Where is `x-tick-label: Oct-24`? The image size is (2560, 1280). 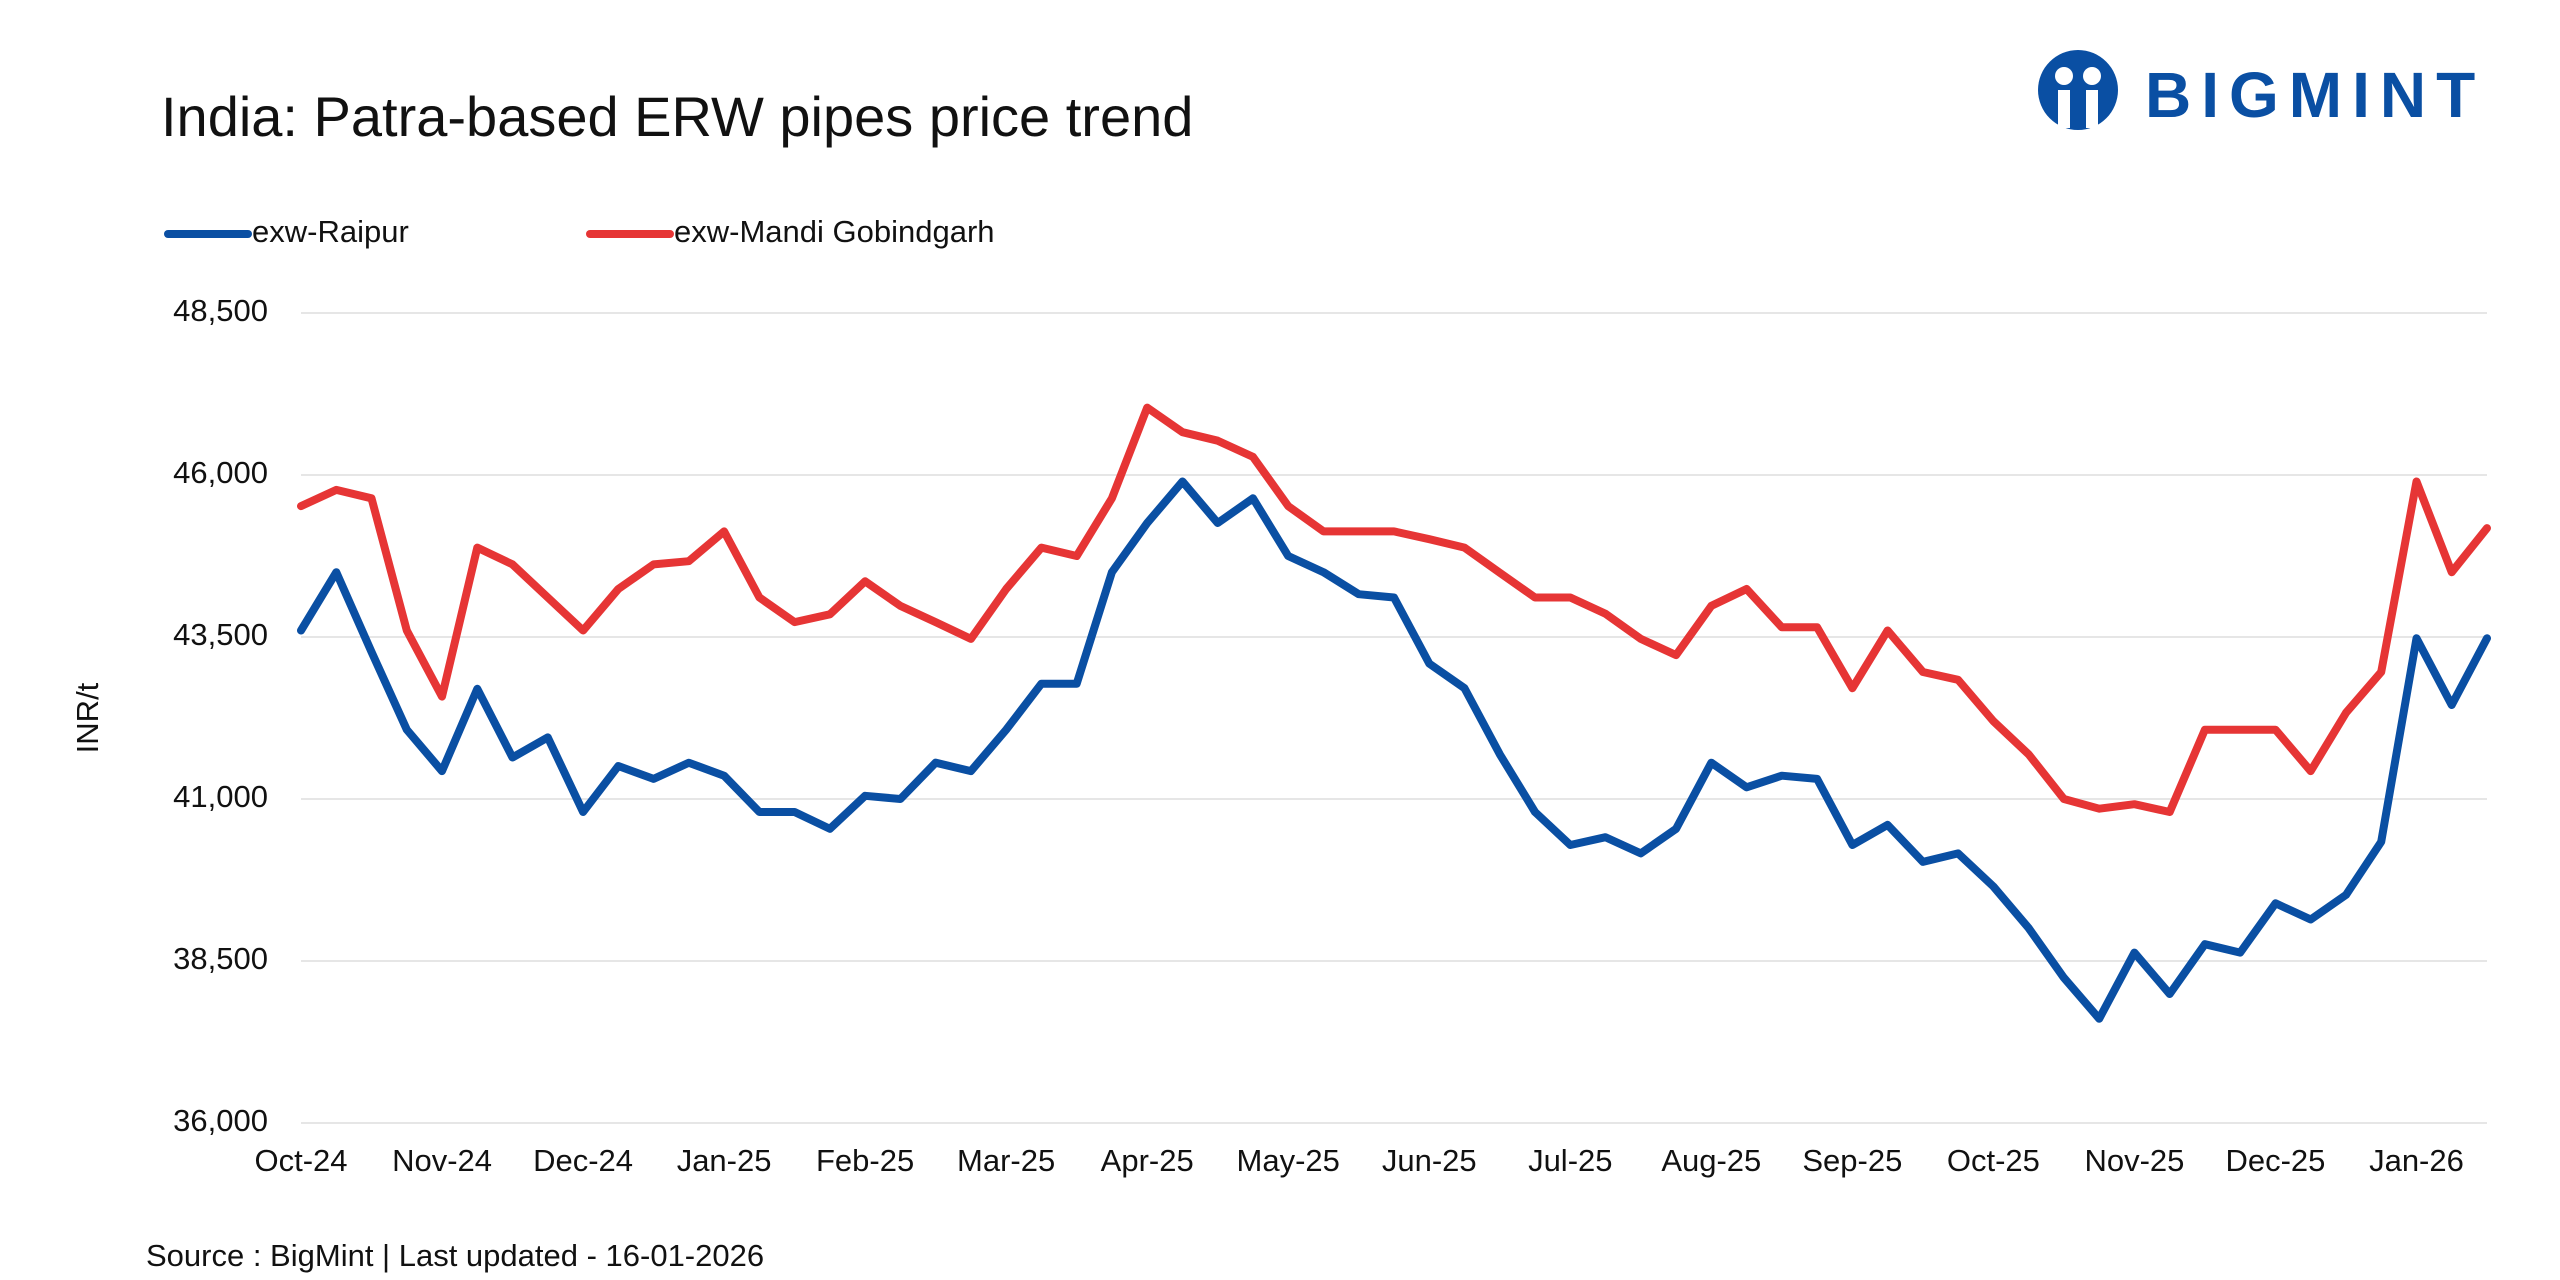 x-tick-label: Oct-24 is located at coordinates (300, 1160).